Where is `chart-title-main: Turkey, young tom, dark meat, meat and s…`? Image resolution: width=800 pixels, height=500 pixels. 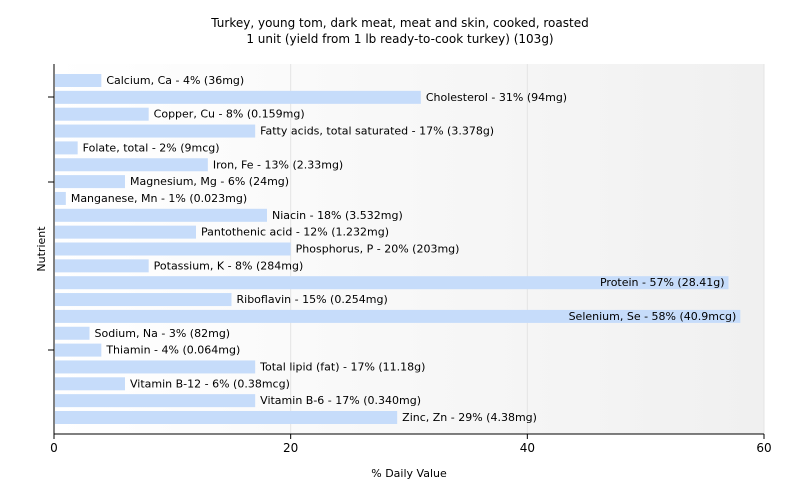 chart-title-main: Turkey, young tom, dark meat, meat and s… is located at coordinates (400, 23).